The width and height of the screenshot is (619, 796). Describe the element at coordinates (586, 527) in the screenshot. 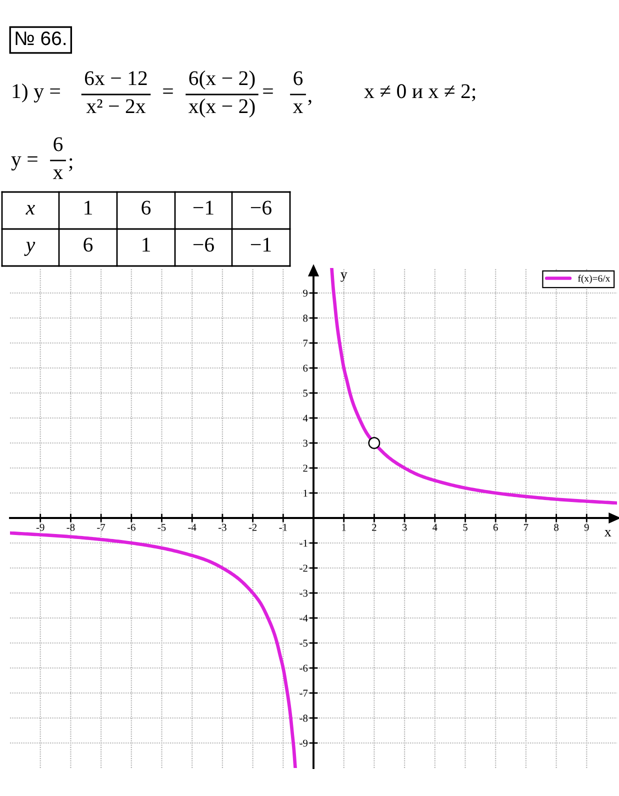

I see `x-tick-label: 9` at that location.